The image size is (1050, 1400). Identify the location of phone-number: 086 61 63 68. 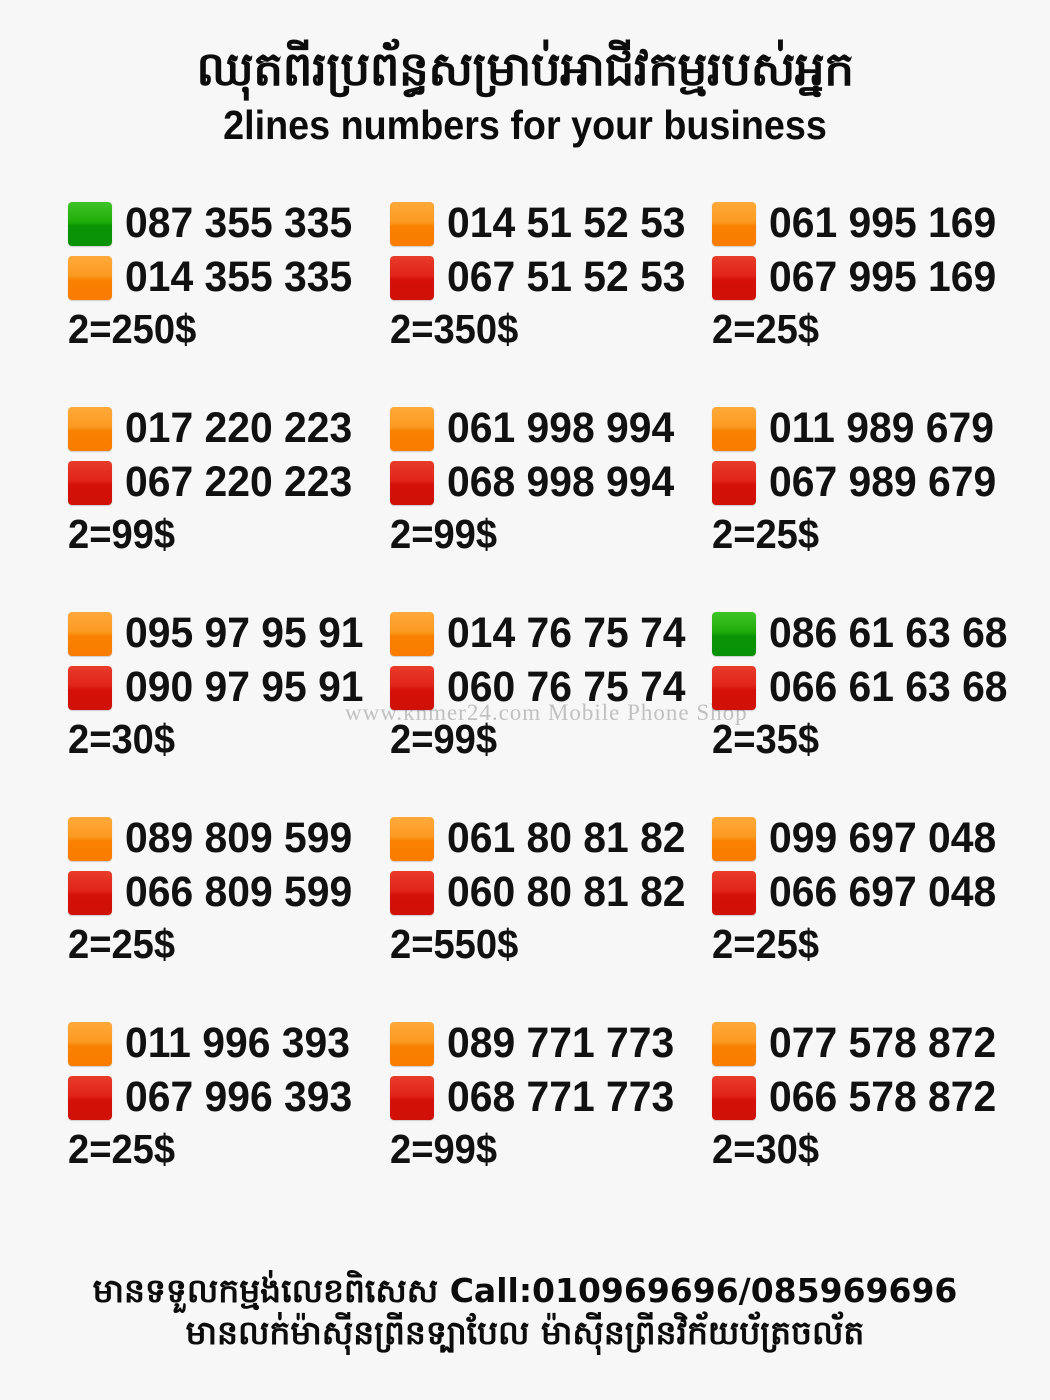
(888, 633).